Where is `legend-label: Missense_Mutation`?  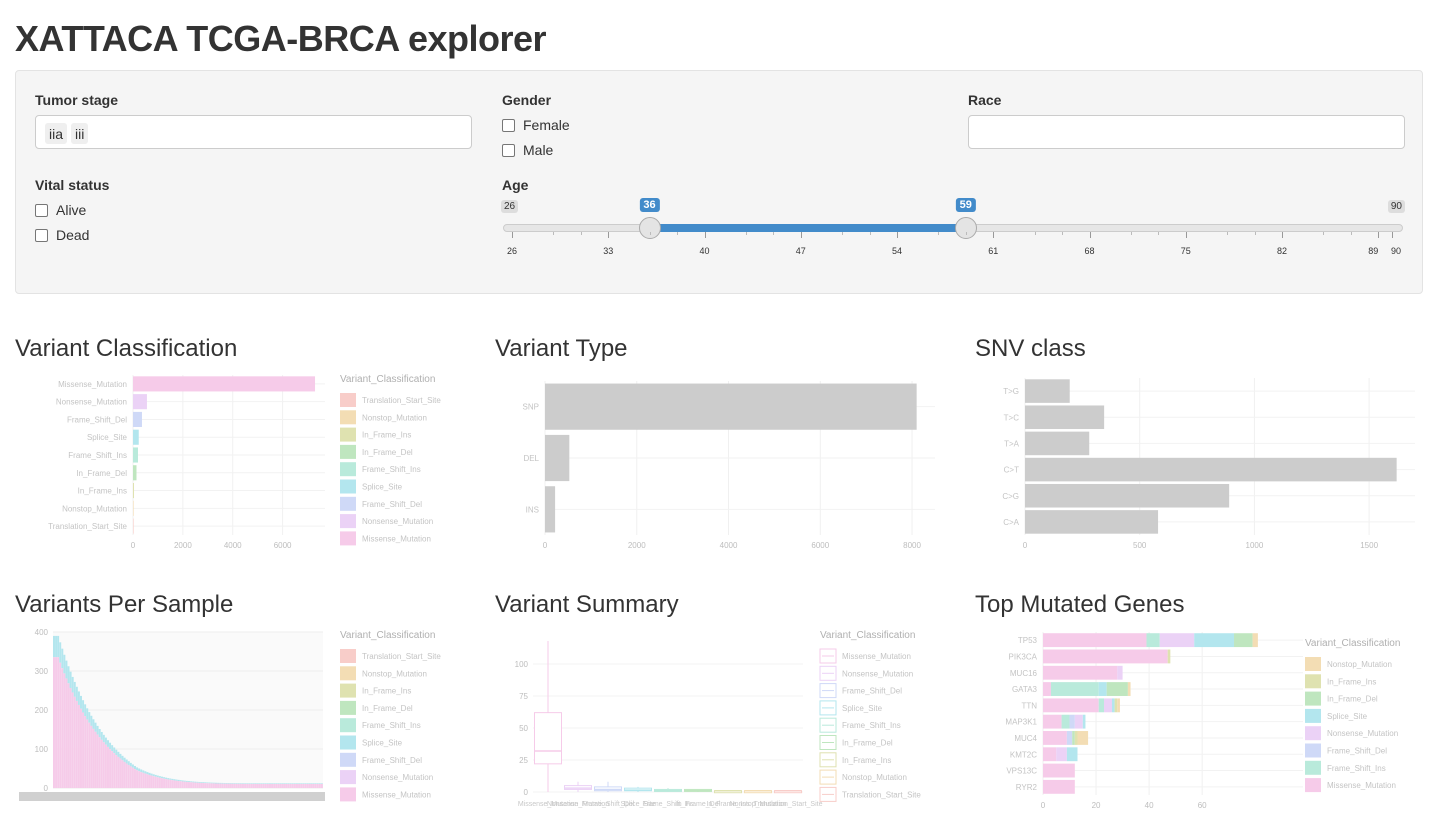 legend-label: Missense_Mutation is located at coordinates (876, 656).